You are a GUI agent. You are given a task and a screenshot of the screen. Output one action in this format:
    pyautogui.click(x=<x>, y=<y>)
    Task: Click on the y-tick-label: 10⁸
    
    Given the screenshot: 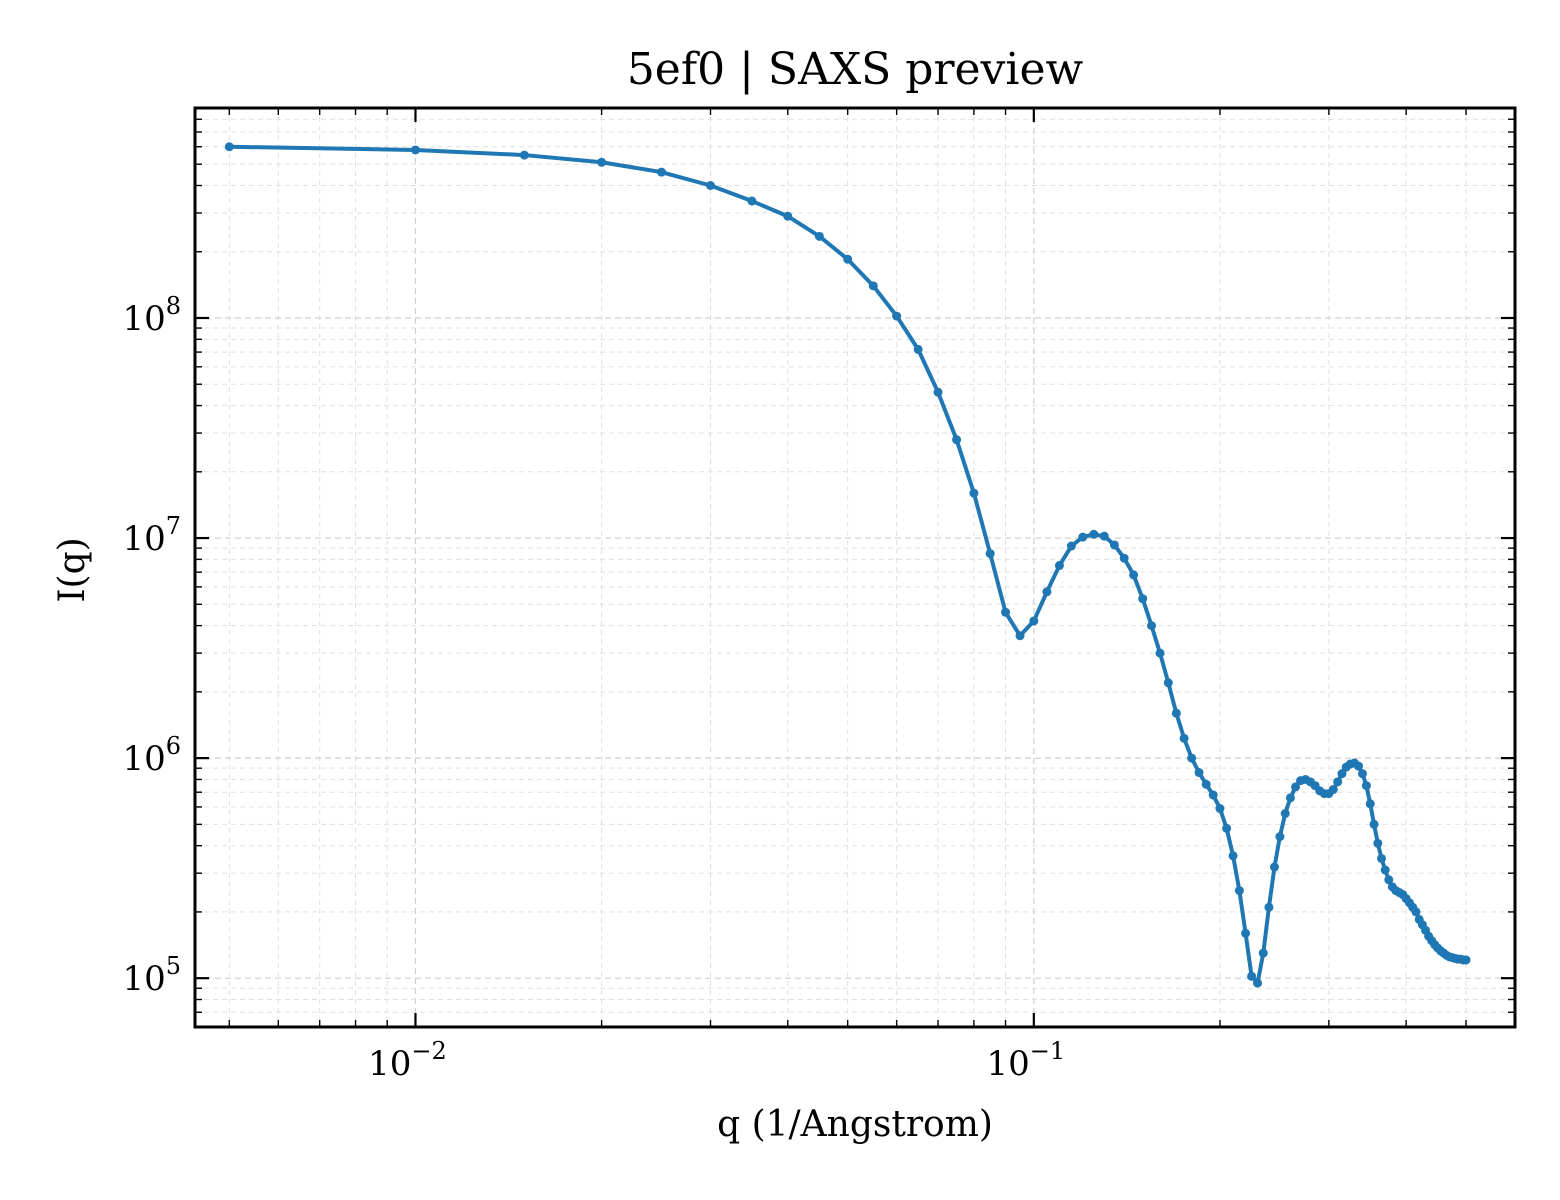 What is the action you would take?
    pyautogui.click(x=151, y=315)
    